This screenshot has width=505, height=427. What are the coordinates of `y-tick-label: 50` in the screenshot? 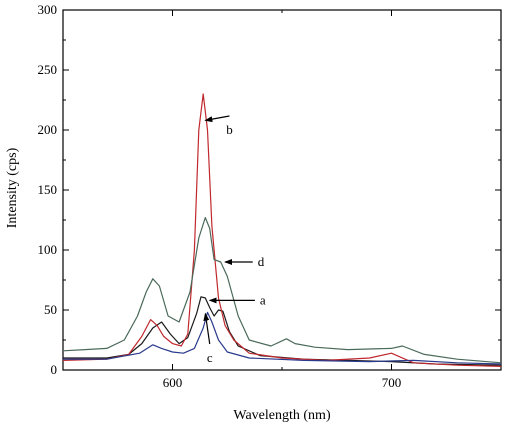 It's located at (50, 309).